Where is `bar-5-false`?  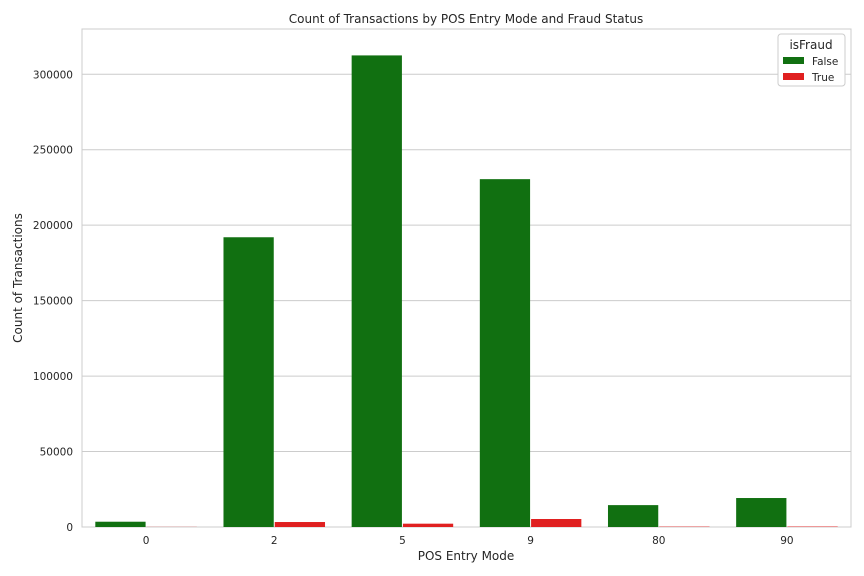 bar-5-false is located at coordinates (376, 291).